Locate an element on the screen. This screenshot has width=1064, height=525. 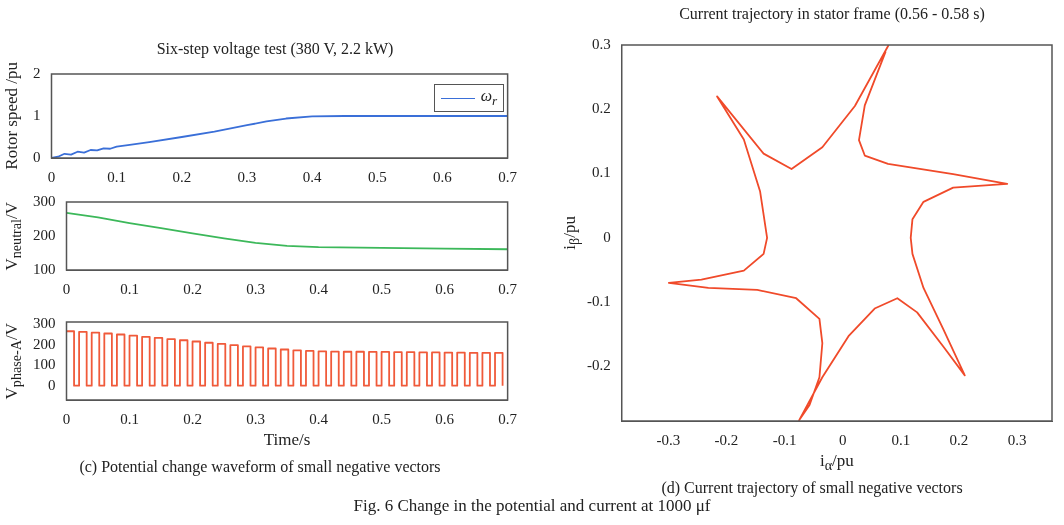
chart-title: Current trajectory in stator frame (0.56 - 0.58 s) is located at coordinates (832, 14).